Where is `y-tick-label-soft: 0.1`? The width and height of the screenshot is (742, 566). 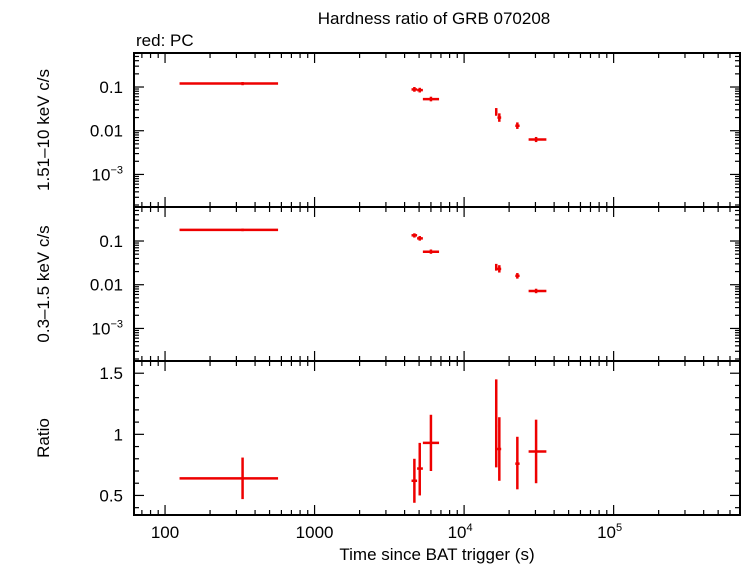 y-tick-label-soft: 0.1 is located at coordinates (111, 241).